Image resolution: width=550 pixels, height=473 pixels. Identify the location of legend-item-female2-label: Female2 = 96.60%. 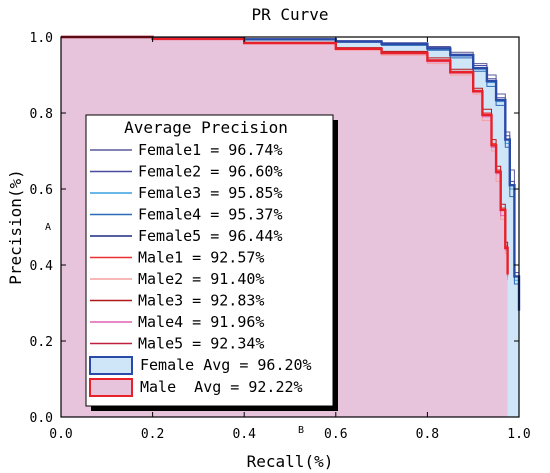
(210, 172).